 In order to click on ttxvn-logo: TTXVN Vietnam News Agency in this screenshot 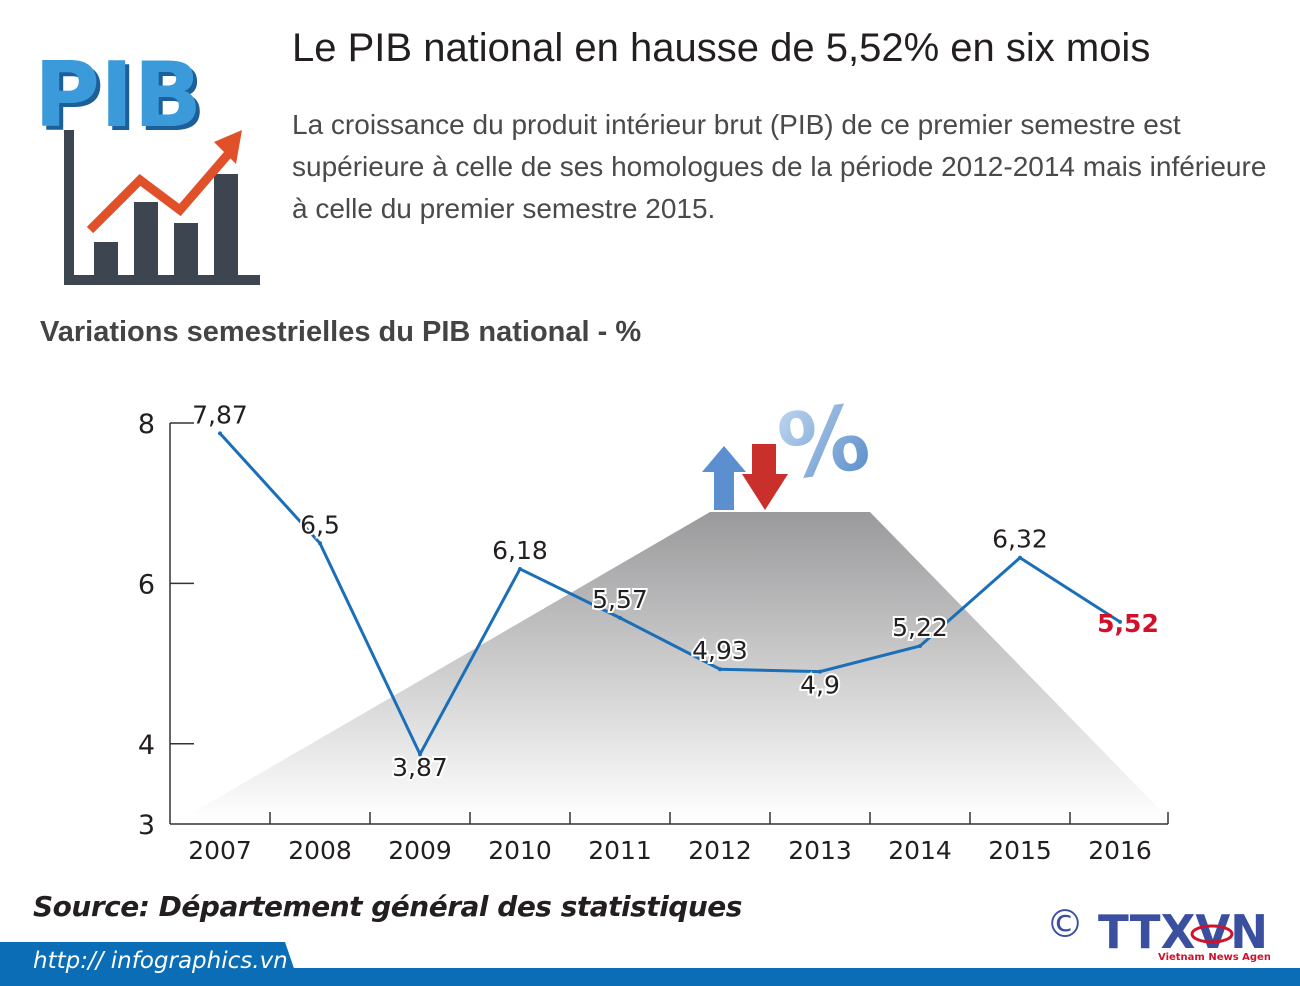, I will do `click(1184, 933)`.